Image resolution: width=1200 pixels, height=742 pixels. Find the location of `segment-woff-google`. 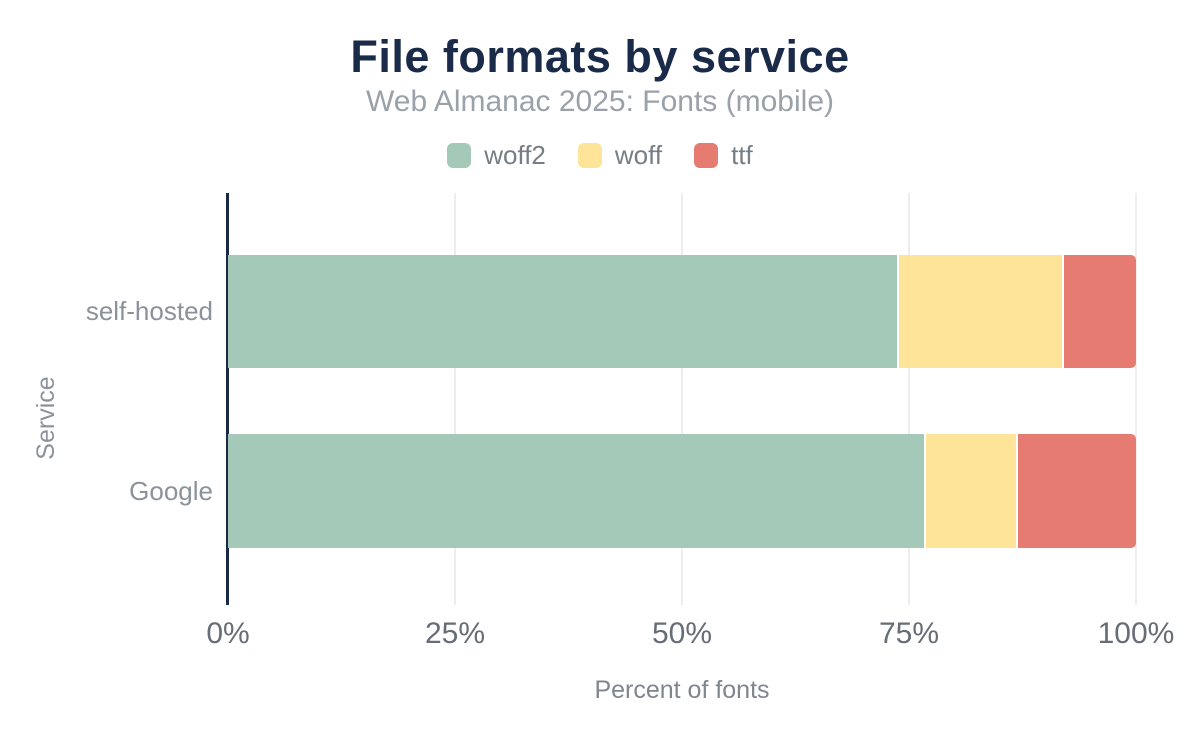

segment-woff-google is located at coordinates (971, 491).